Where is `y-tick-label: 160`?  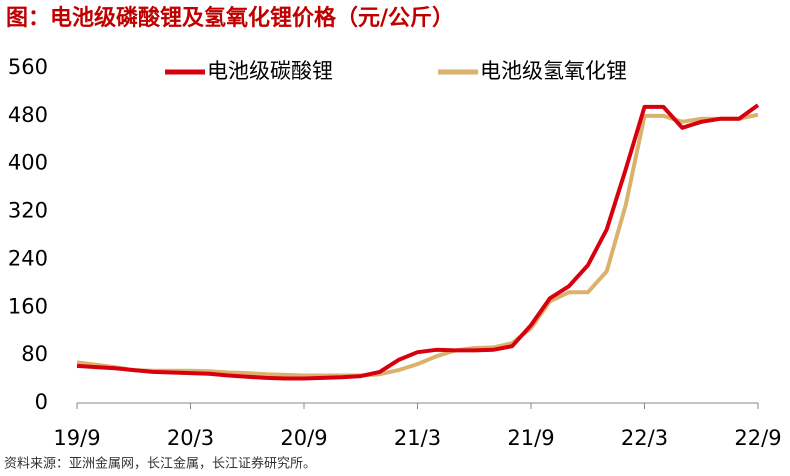 y-tick-label: 160 is located at coordinates (28, 306).